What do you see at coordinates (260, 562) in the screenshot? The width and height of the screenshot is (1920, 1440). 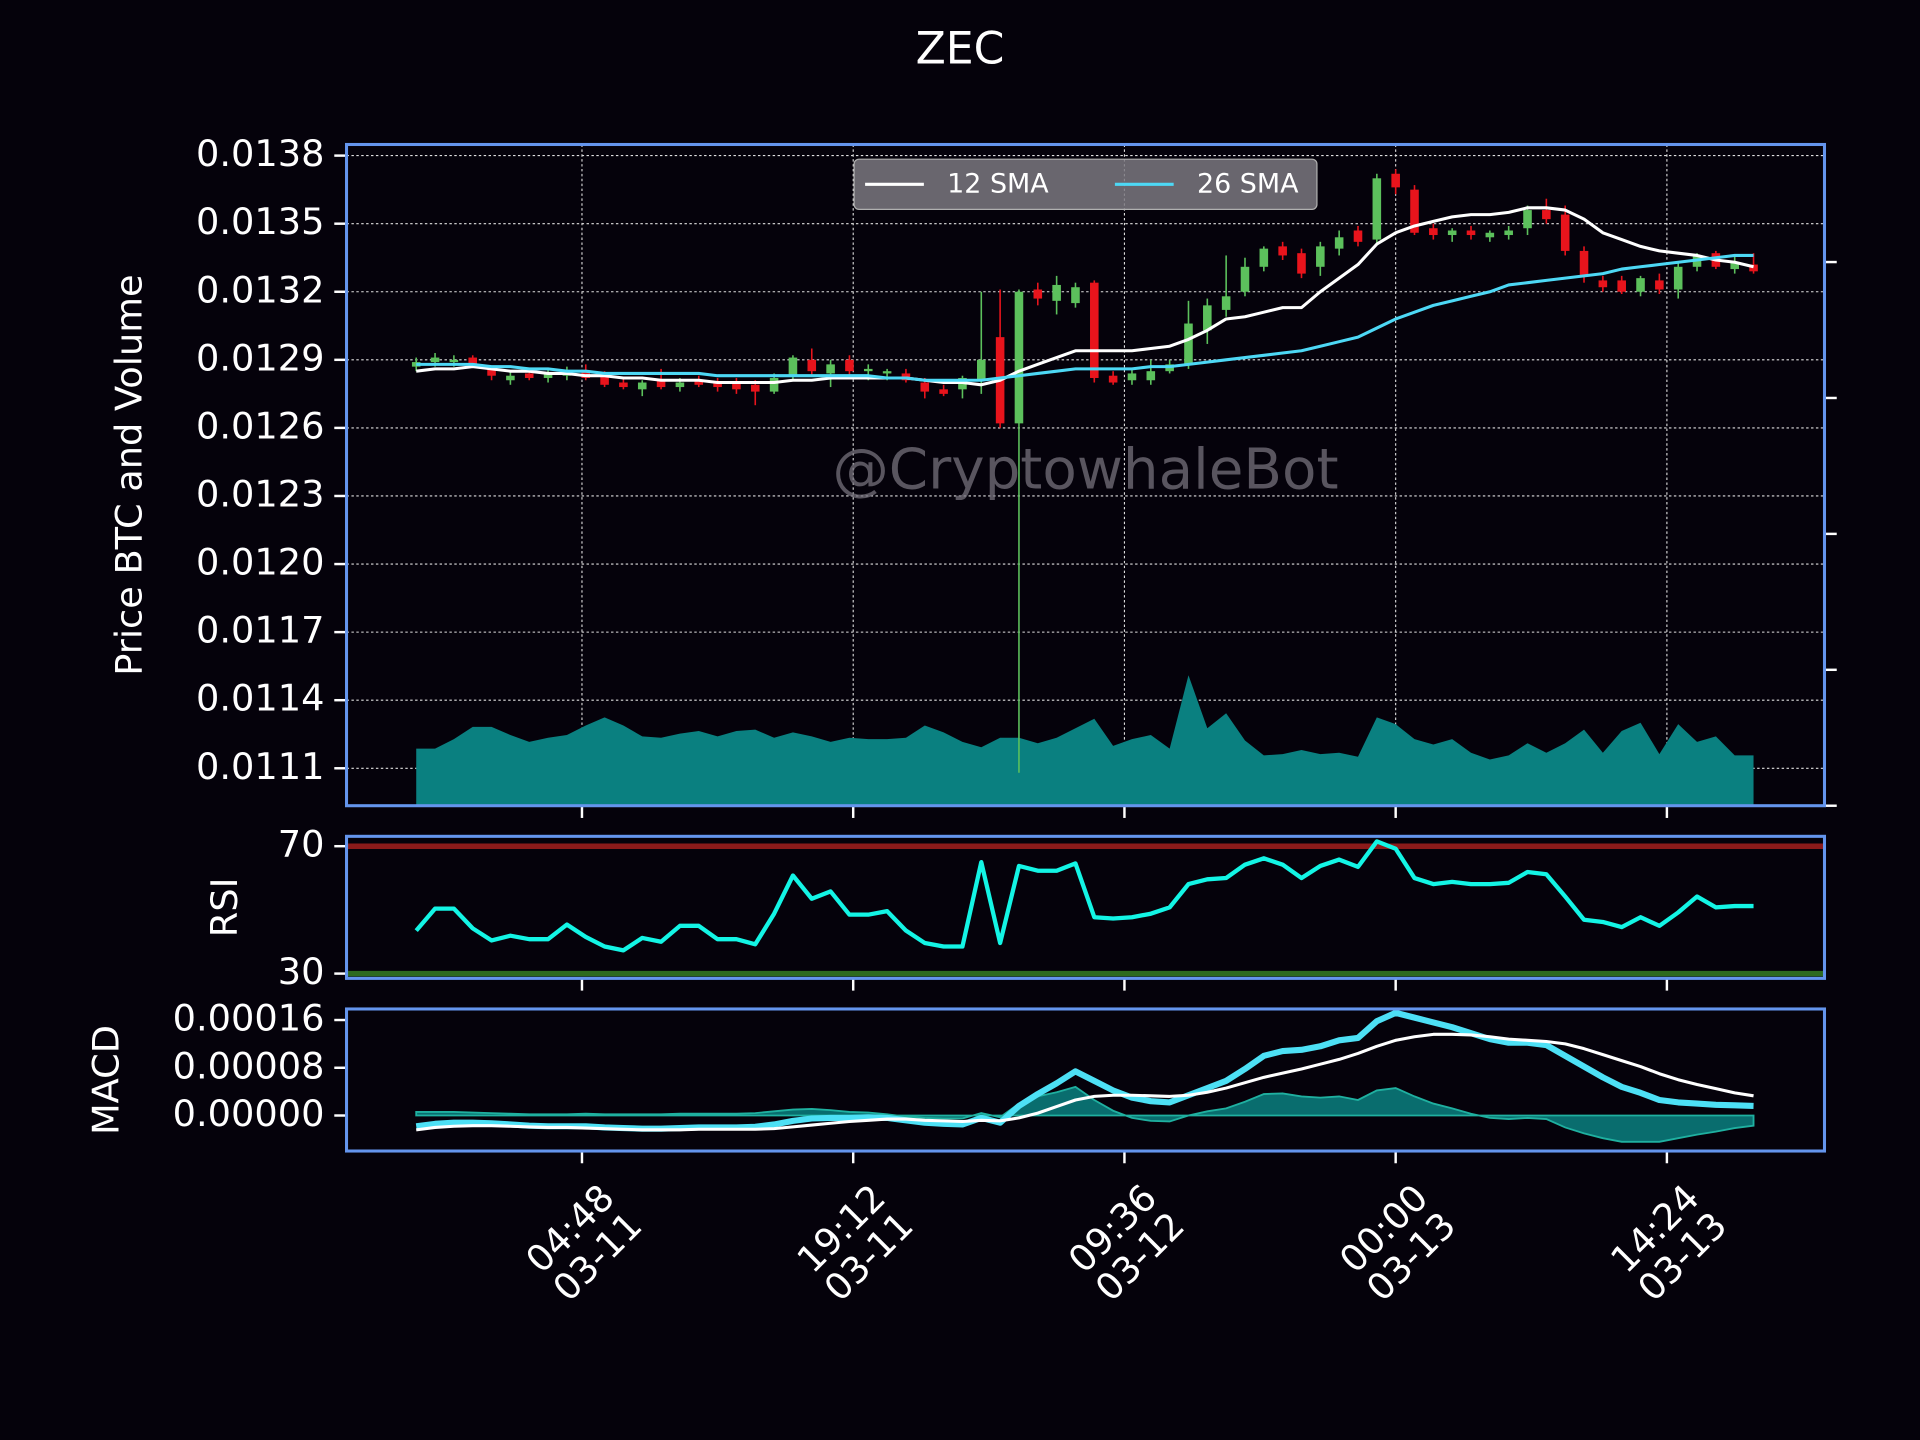 I see `y-tick-label: 0.0120` at bounding box center [260, 562].